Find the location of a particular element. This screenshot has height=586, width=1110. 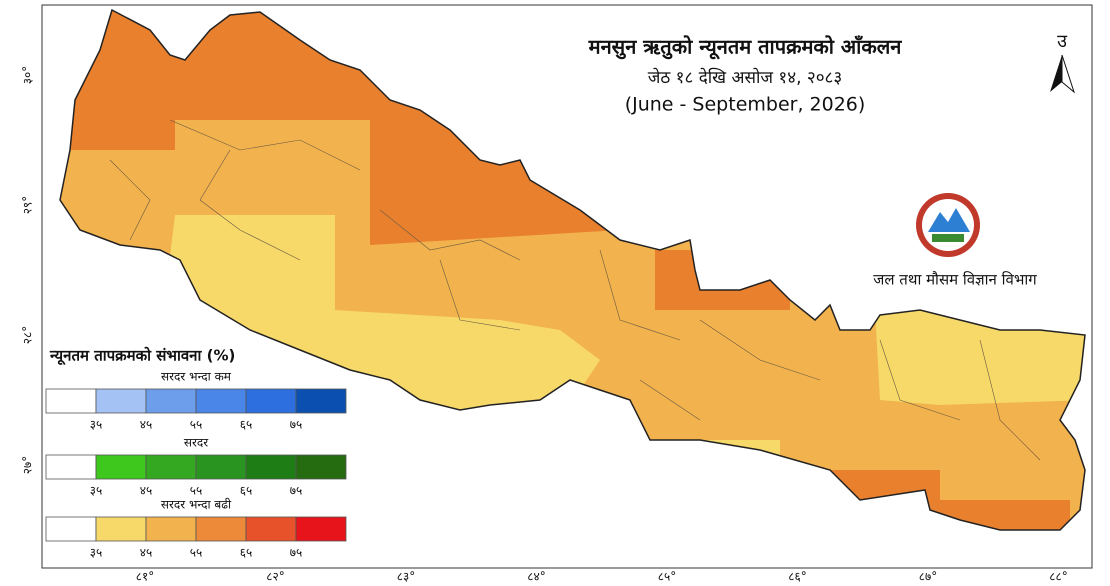

map-period: (June - September, 2026) is located at coordinates (745, 105).